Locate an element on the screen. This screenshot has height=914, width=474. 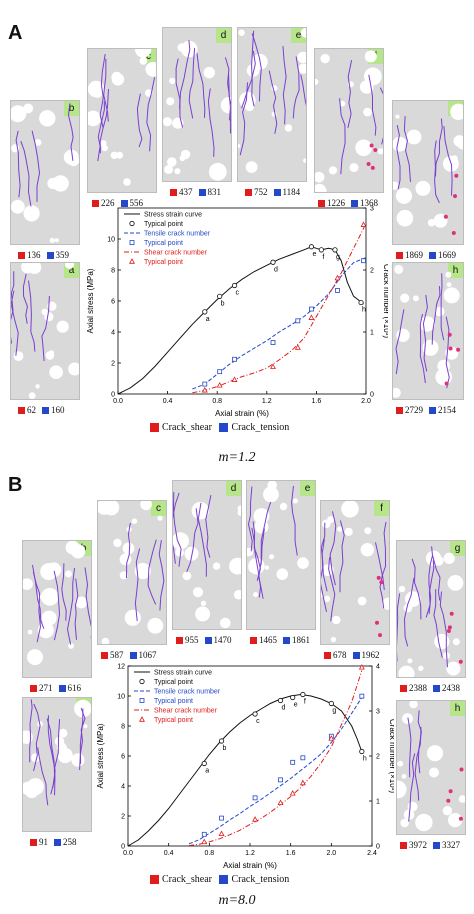
shear-crack-curve is located at coordinates (279, 308).